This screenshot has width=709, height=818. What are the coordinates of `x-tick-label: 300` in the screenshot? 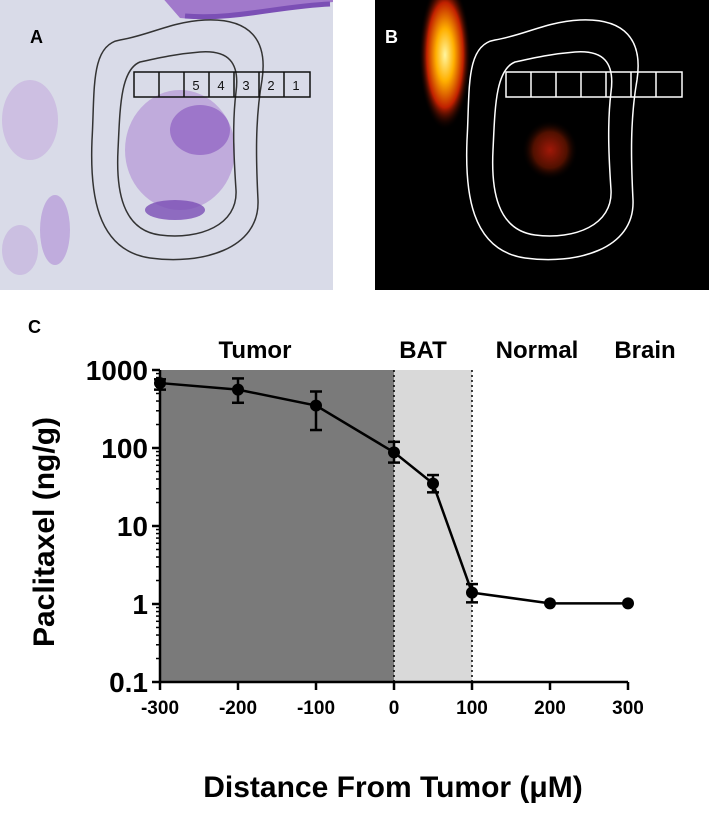 It's located at (628, 708).